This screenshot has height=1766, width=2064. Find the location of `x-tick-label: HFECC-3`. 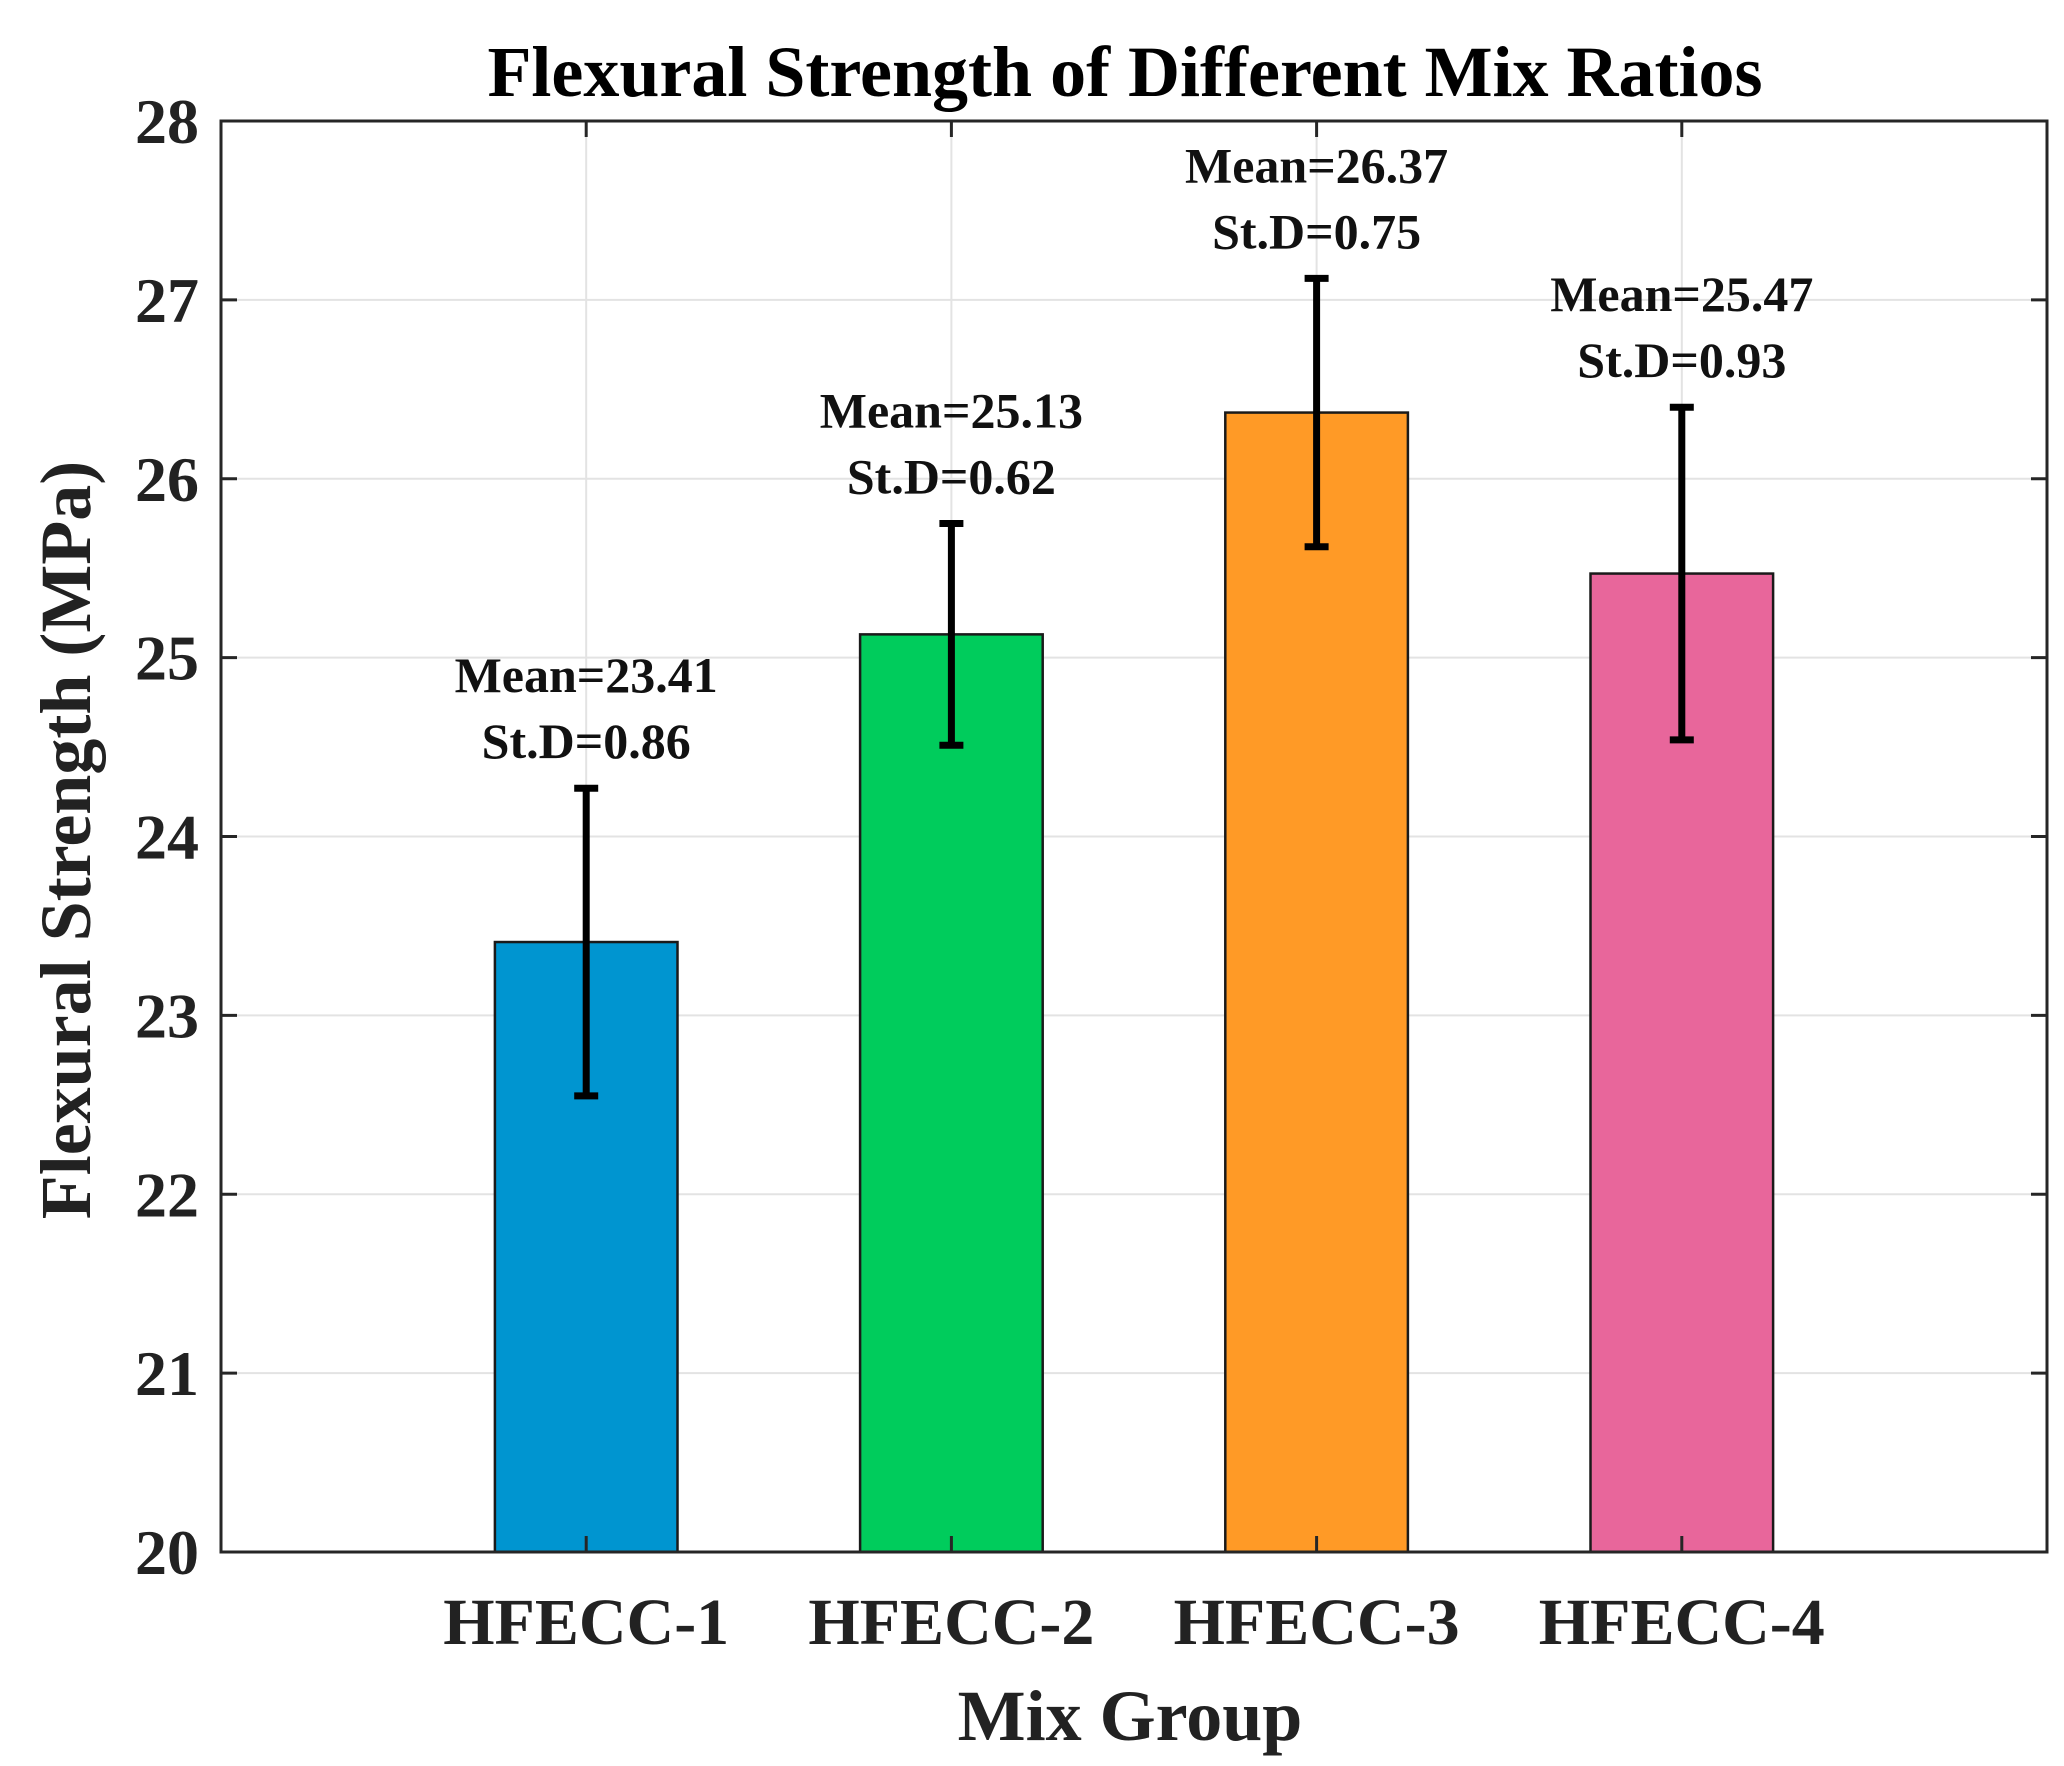

x-tick-label: HFECC-3 is located at coordinates (1317, 1622).